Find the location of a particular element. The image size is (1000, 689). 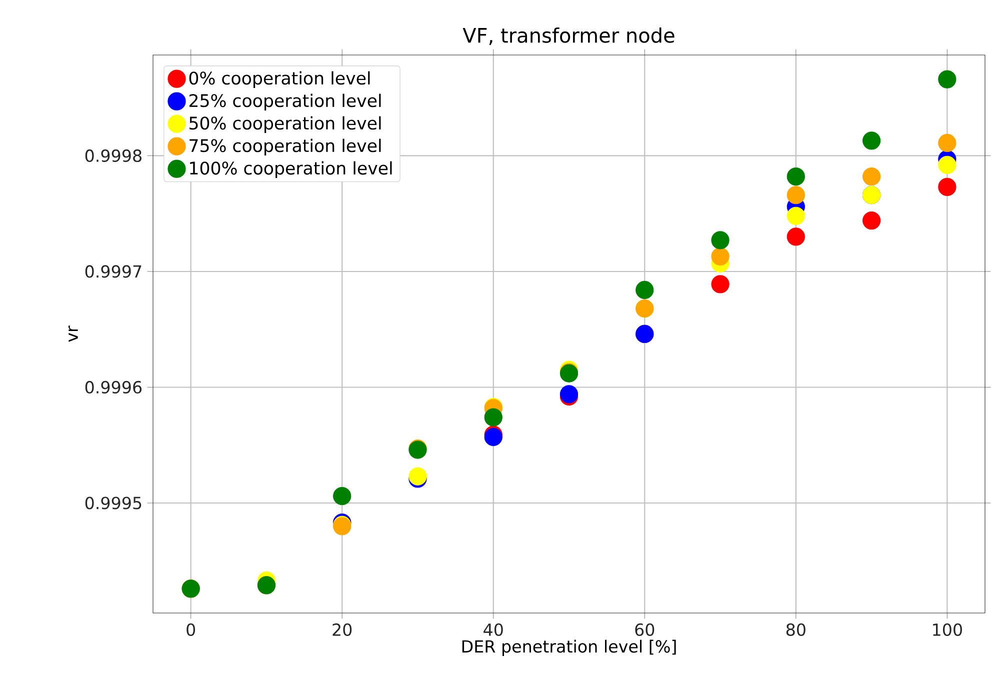

legend-label: 75% cooperation level is located at coordinates (285, 147).